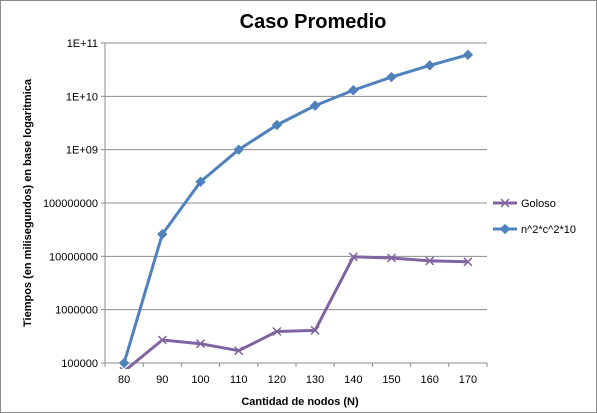 This screenshot has width=597, height=413. Describe the element at coordinates (297, 380) in the screenshot. I see `x-axis-ticks: 80 90 100 110 120 130 140 150 160 170` at that location.